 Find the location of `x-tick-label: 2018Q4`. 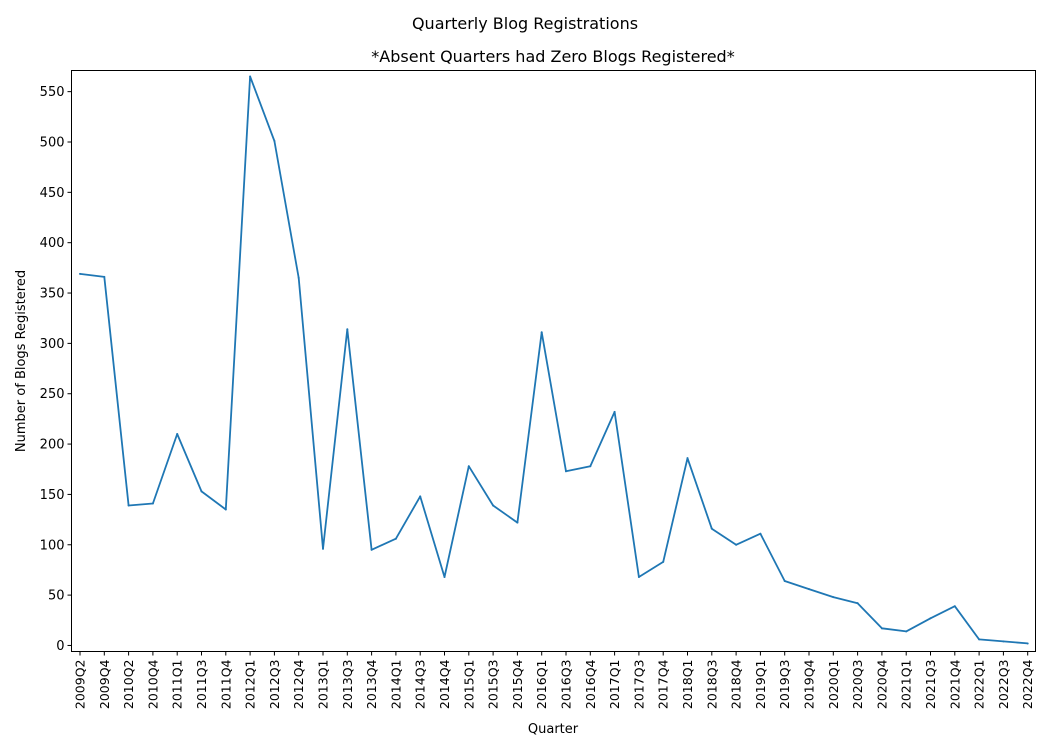

x-tick-label: 2018Q4 is located at coordinates (736, 684).